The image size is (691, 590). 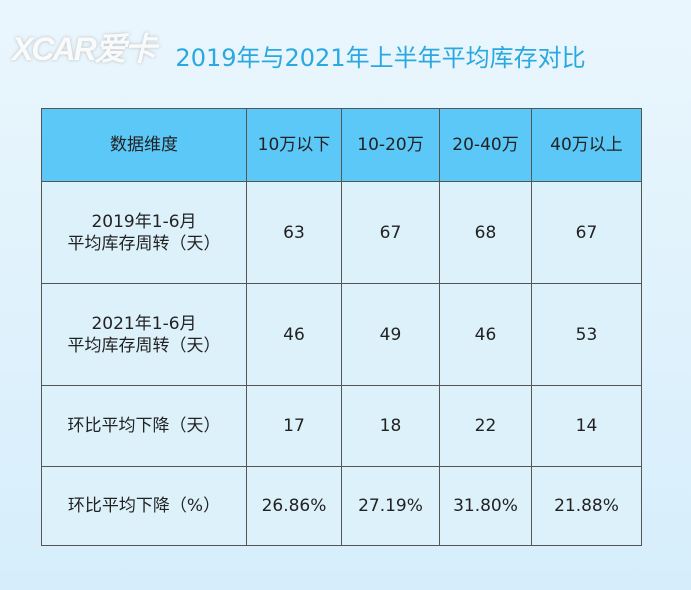 I want to click on row-label-line: 2021年1-6月, so click(x=144, y=323).